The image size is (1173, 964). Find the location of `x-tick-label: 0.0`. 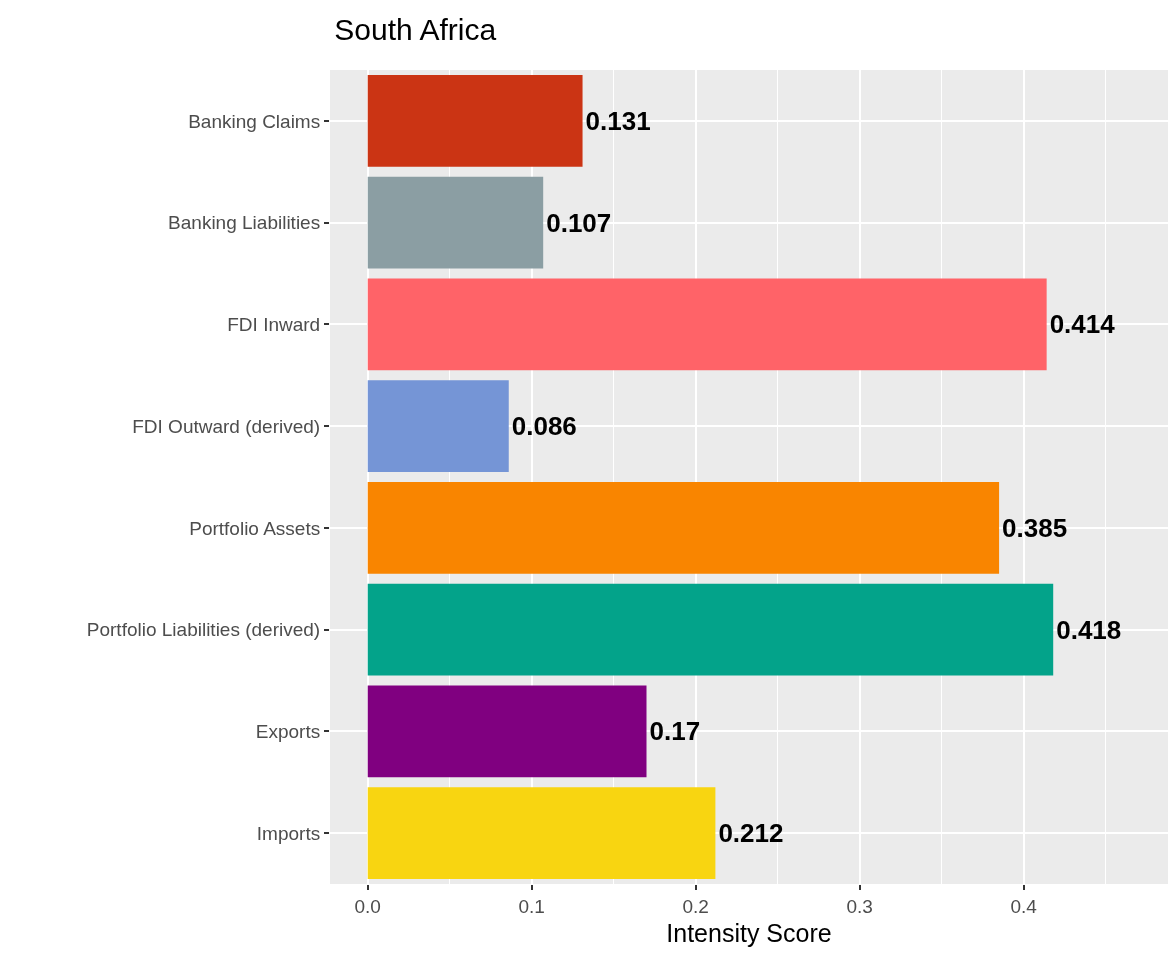

x-tick-label: 0.0 is located at coordinates (367, 906).